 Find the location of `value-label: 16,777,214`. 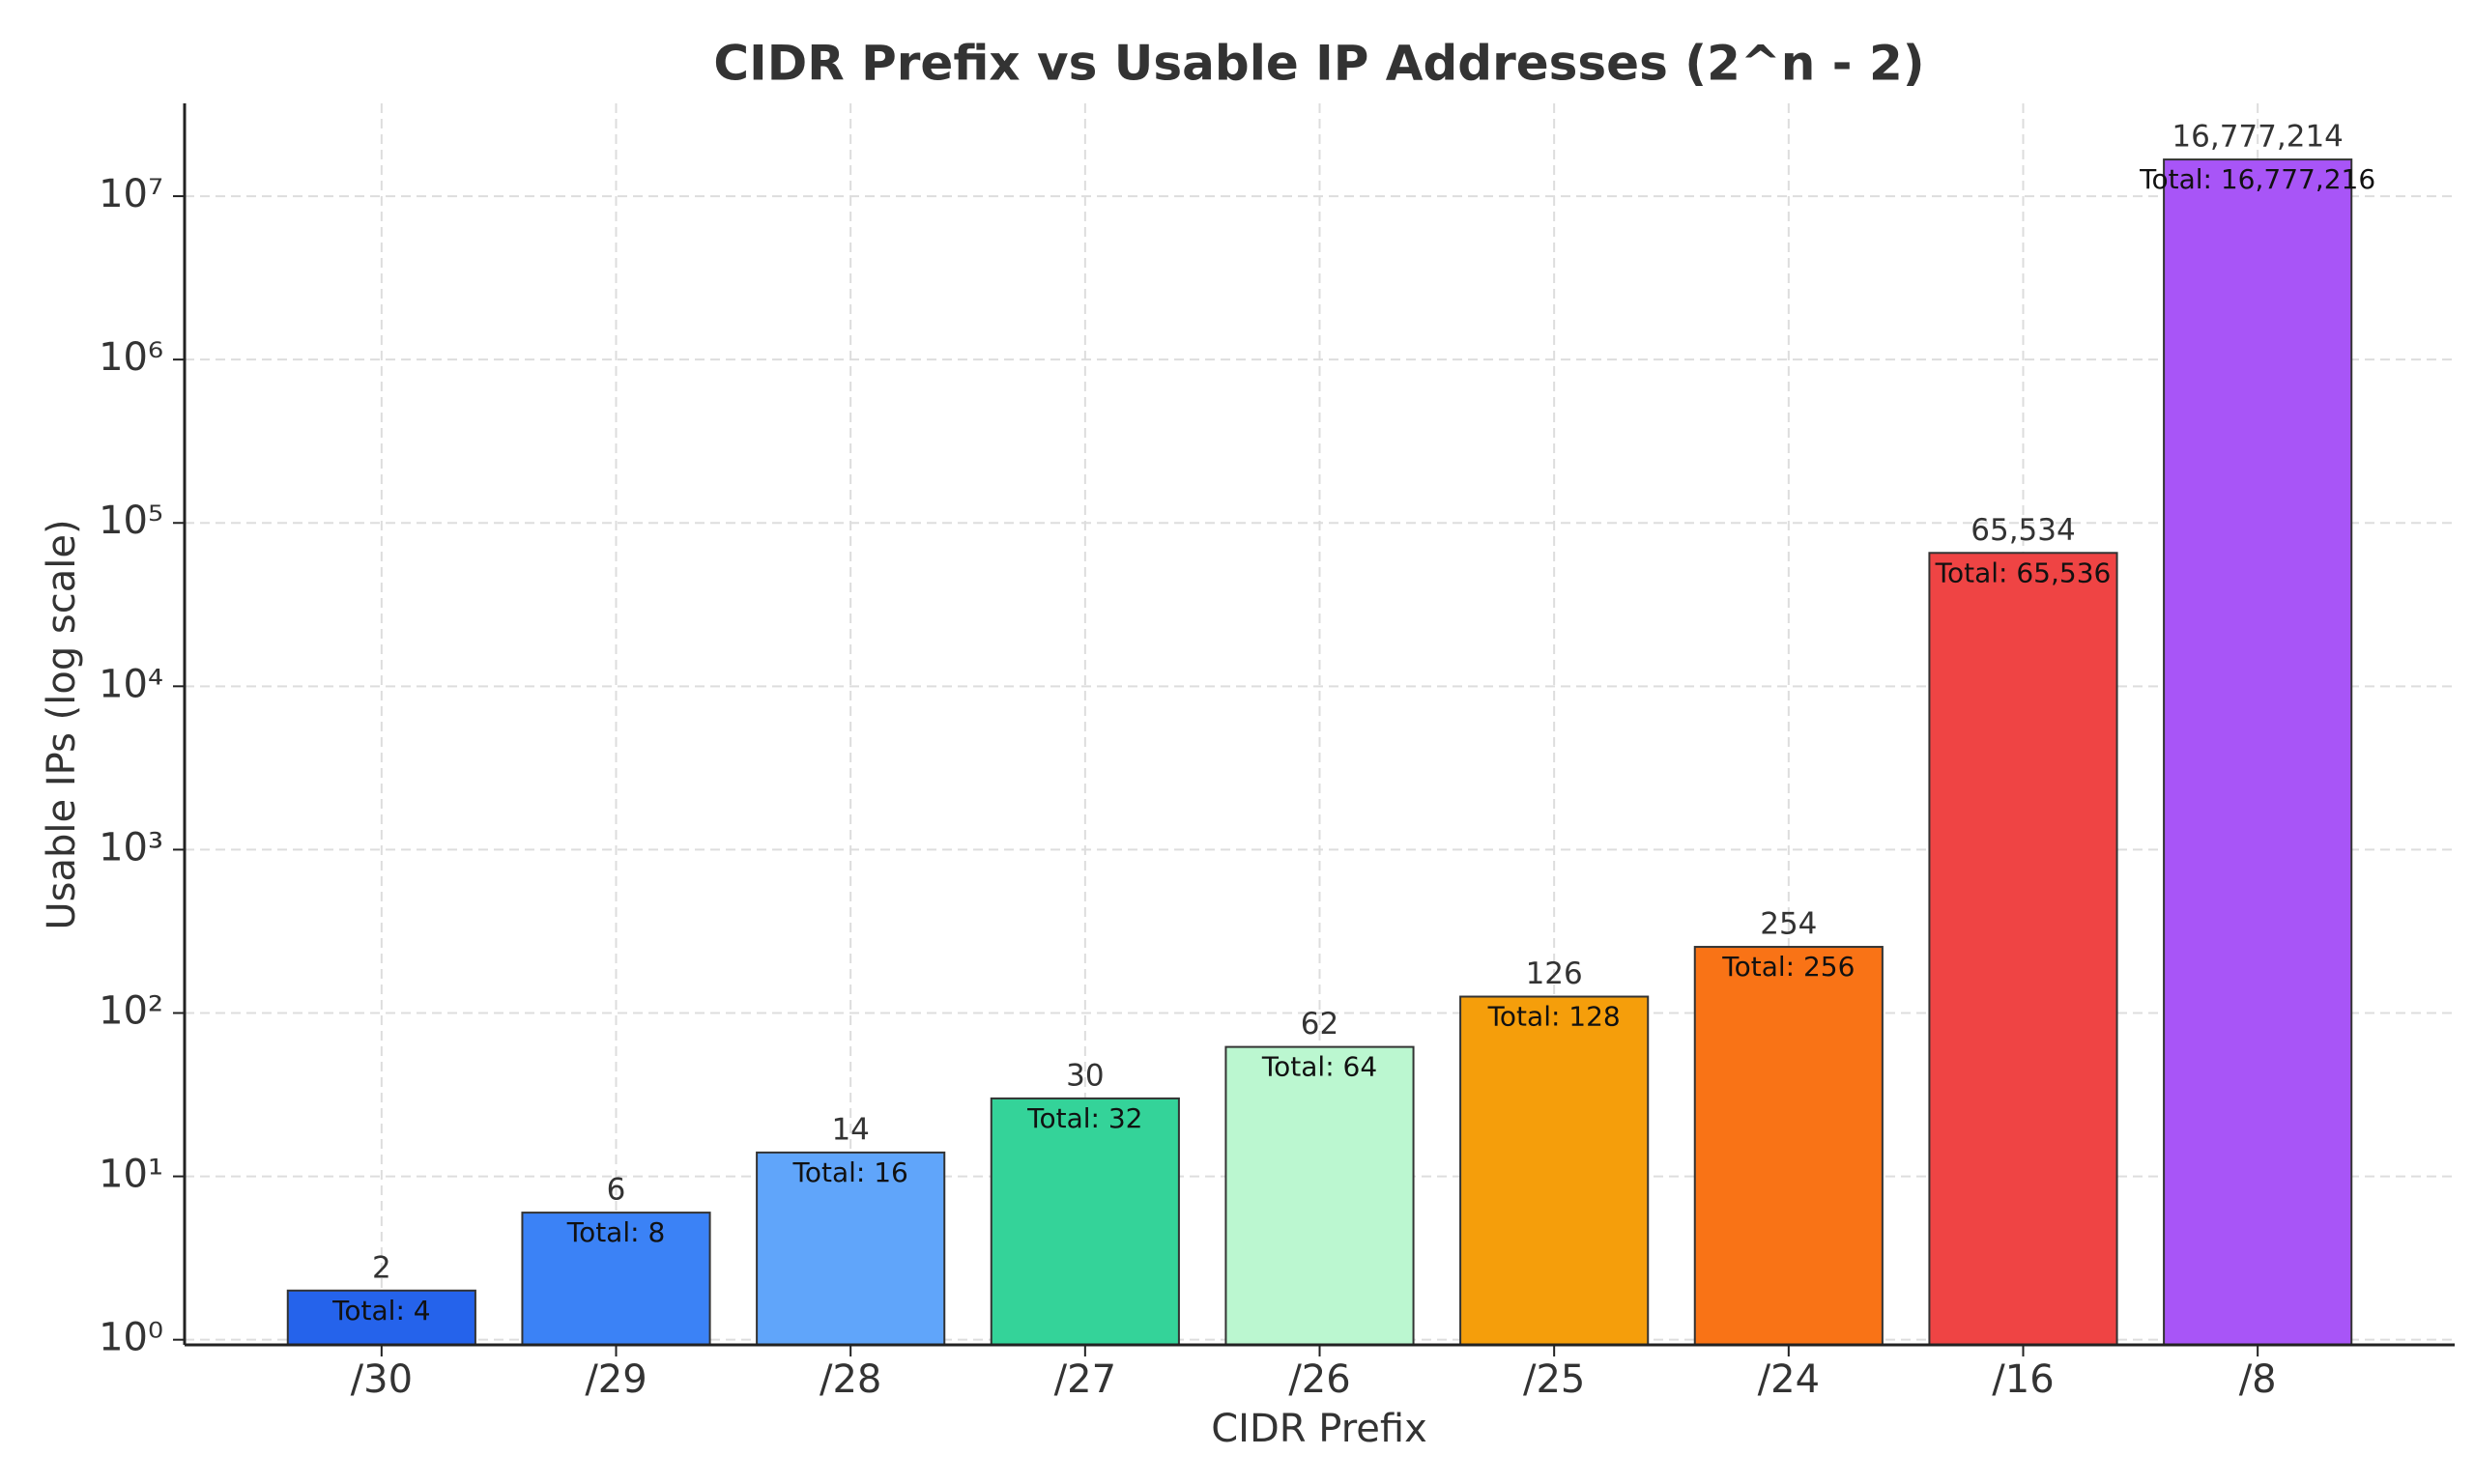

value-label: 16,777,214 is located at coordinates (2258, 138).